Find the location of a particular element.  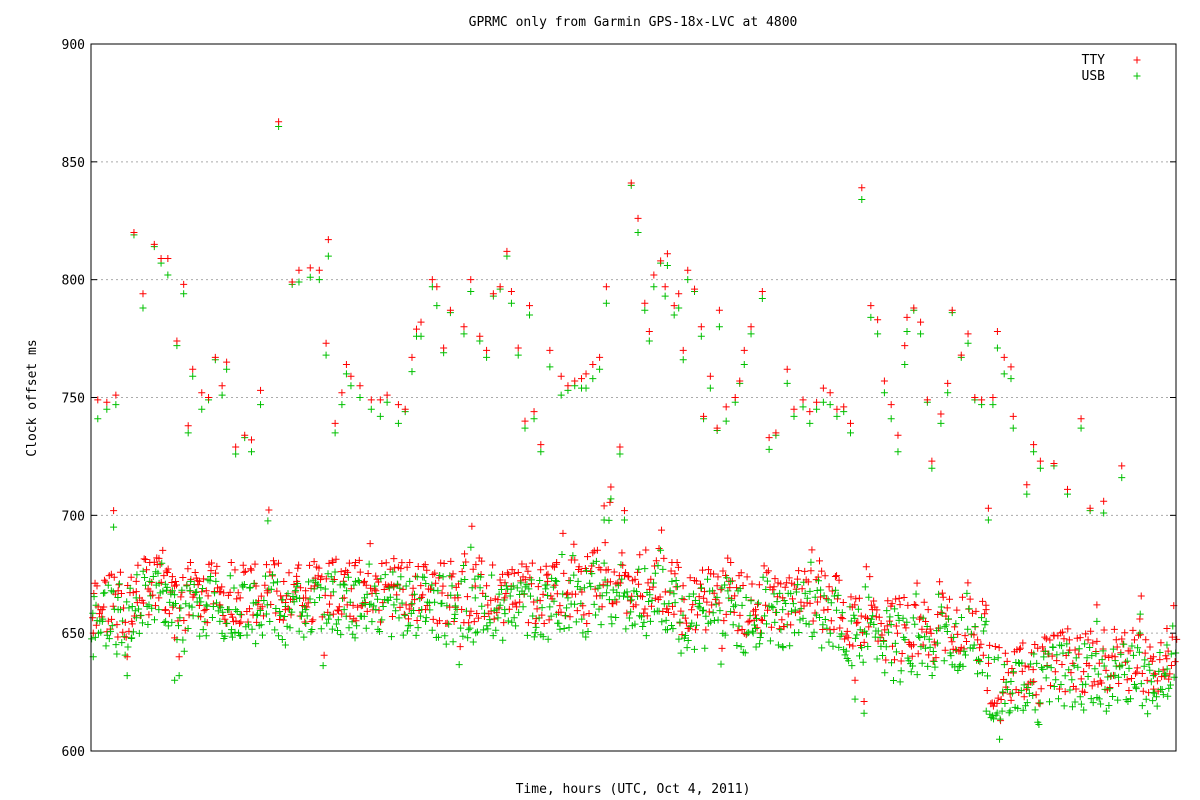

y-tick-label: 850 is located at coordinates (73, 163).